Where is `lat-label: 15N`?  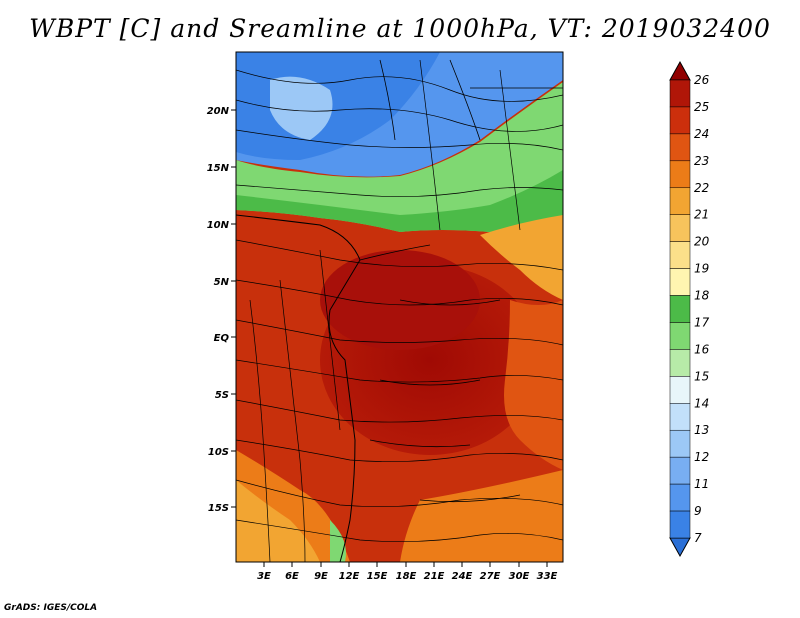
lat-label: 15N is located at coordinates (218, 168).